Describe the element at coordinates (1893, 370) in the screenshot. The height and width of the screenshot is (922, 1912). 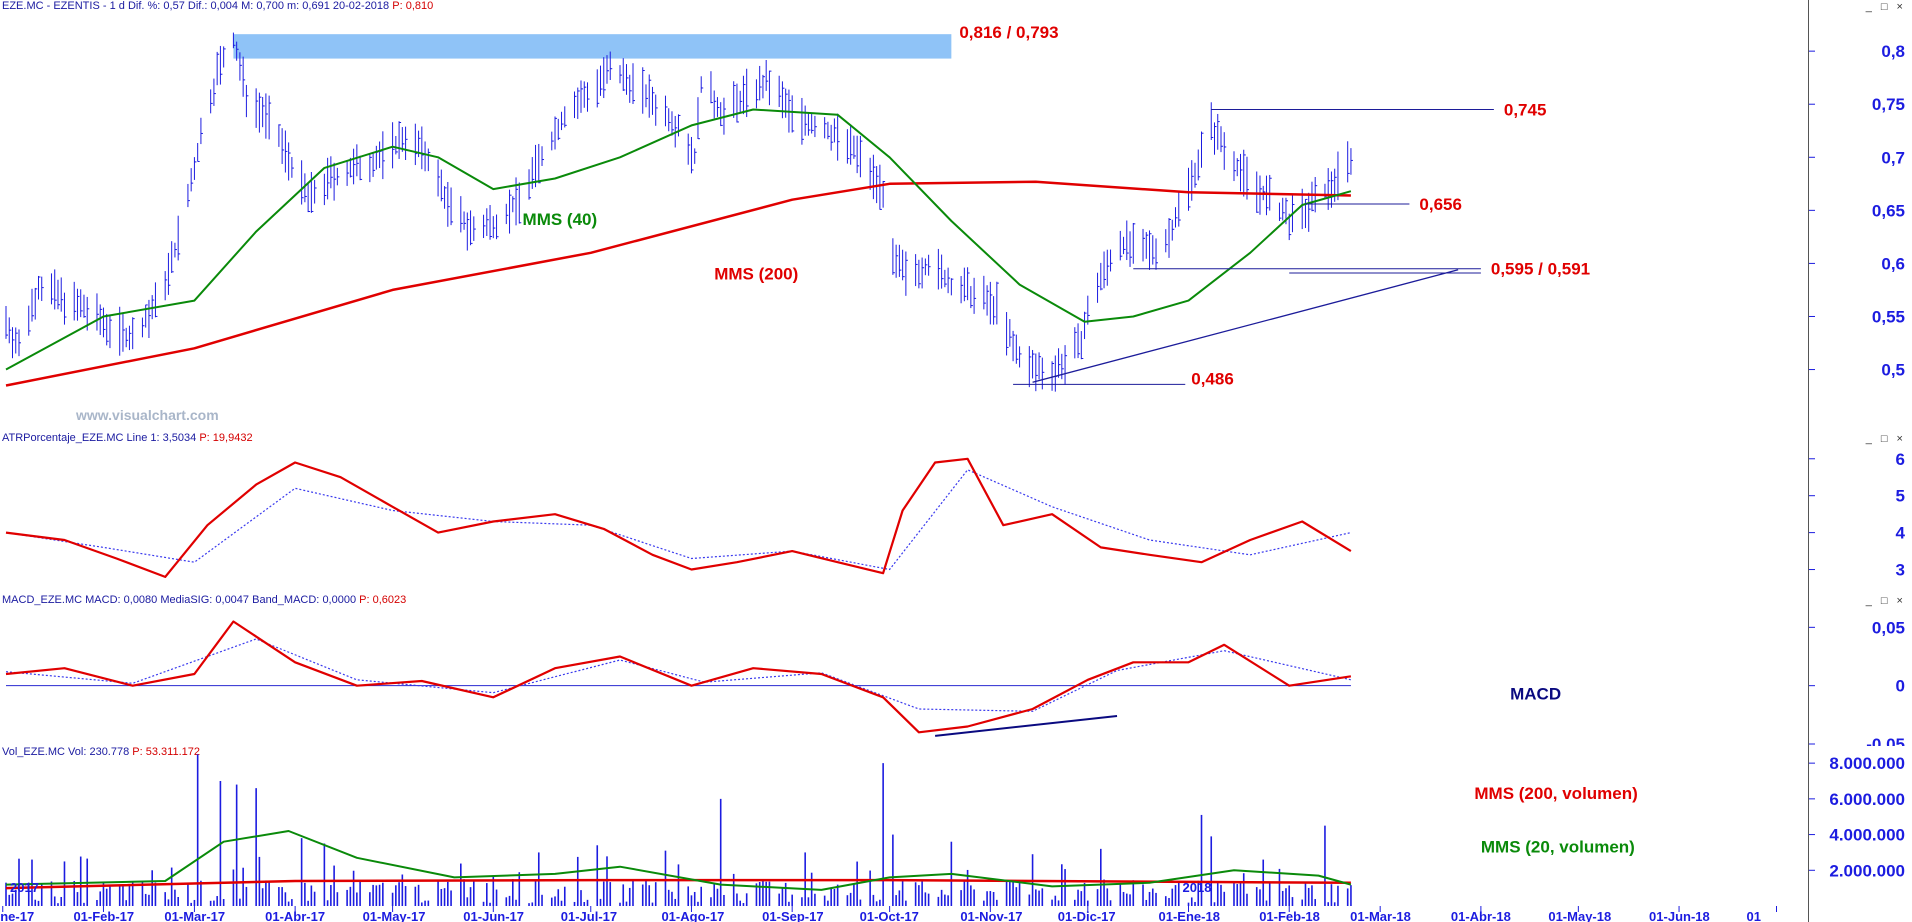
I see `price-y-tick-label: 0,5` at that location.